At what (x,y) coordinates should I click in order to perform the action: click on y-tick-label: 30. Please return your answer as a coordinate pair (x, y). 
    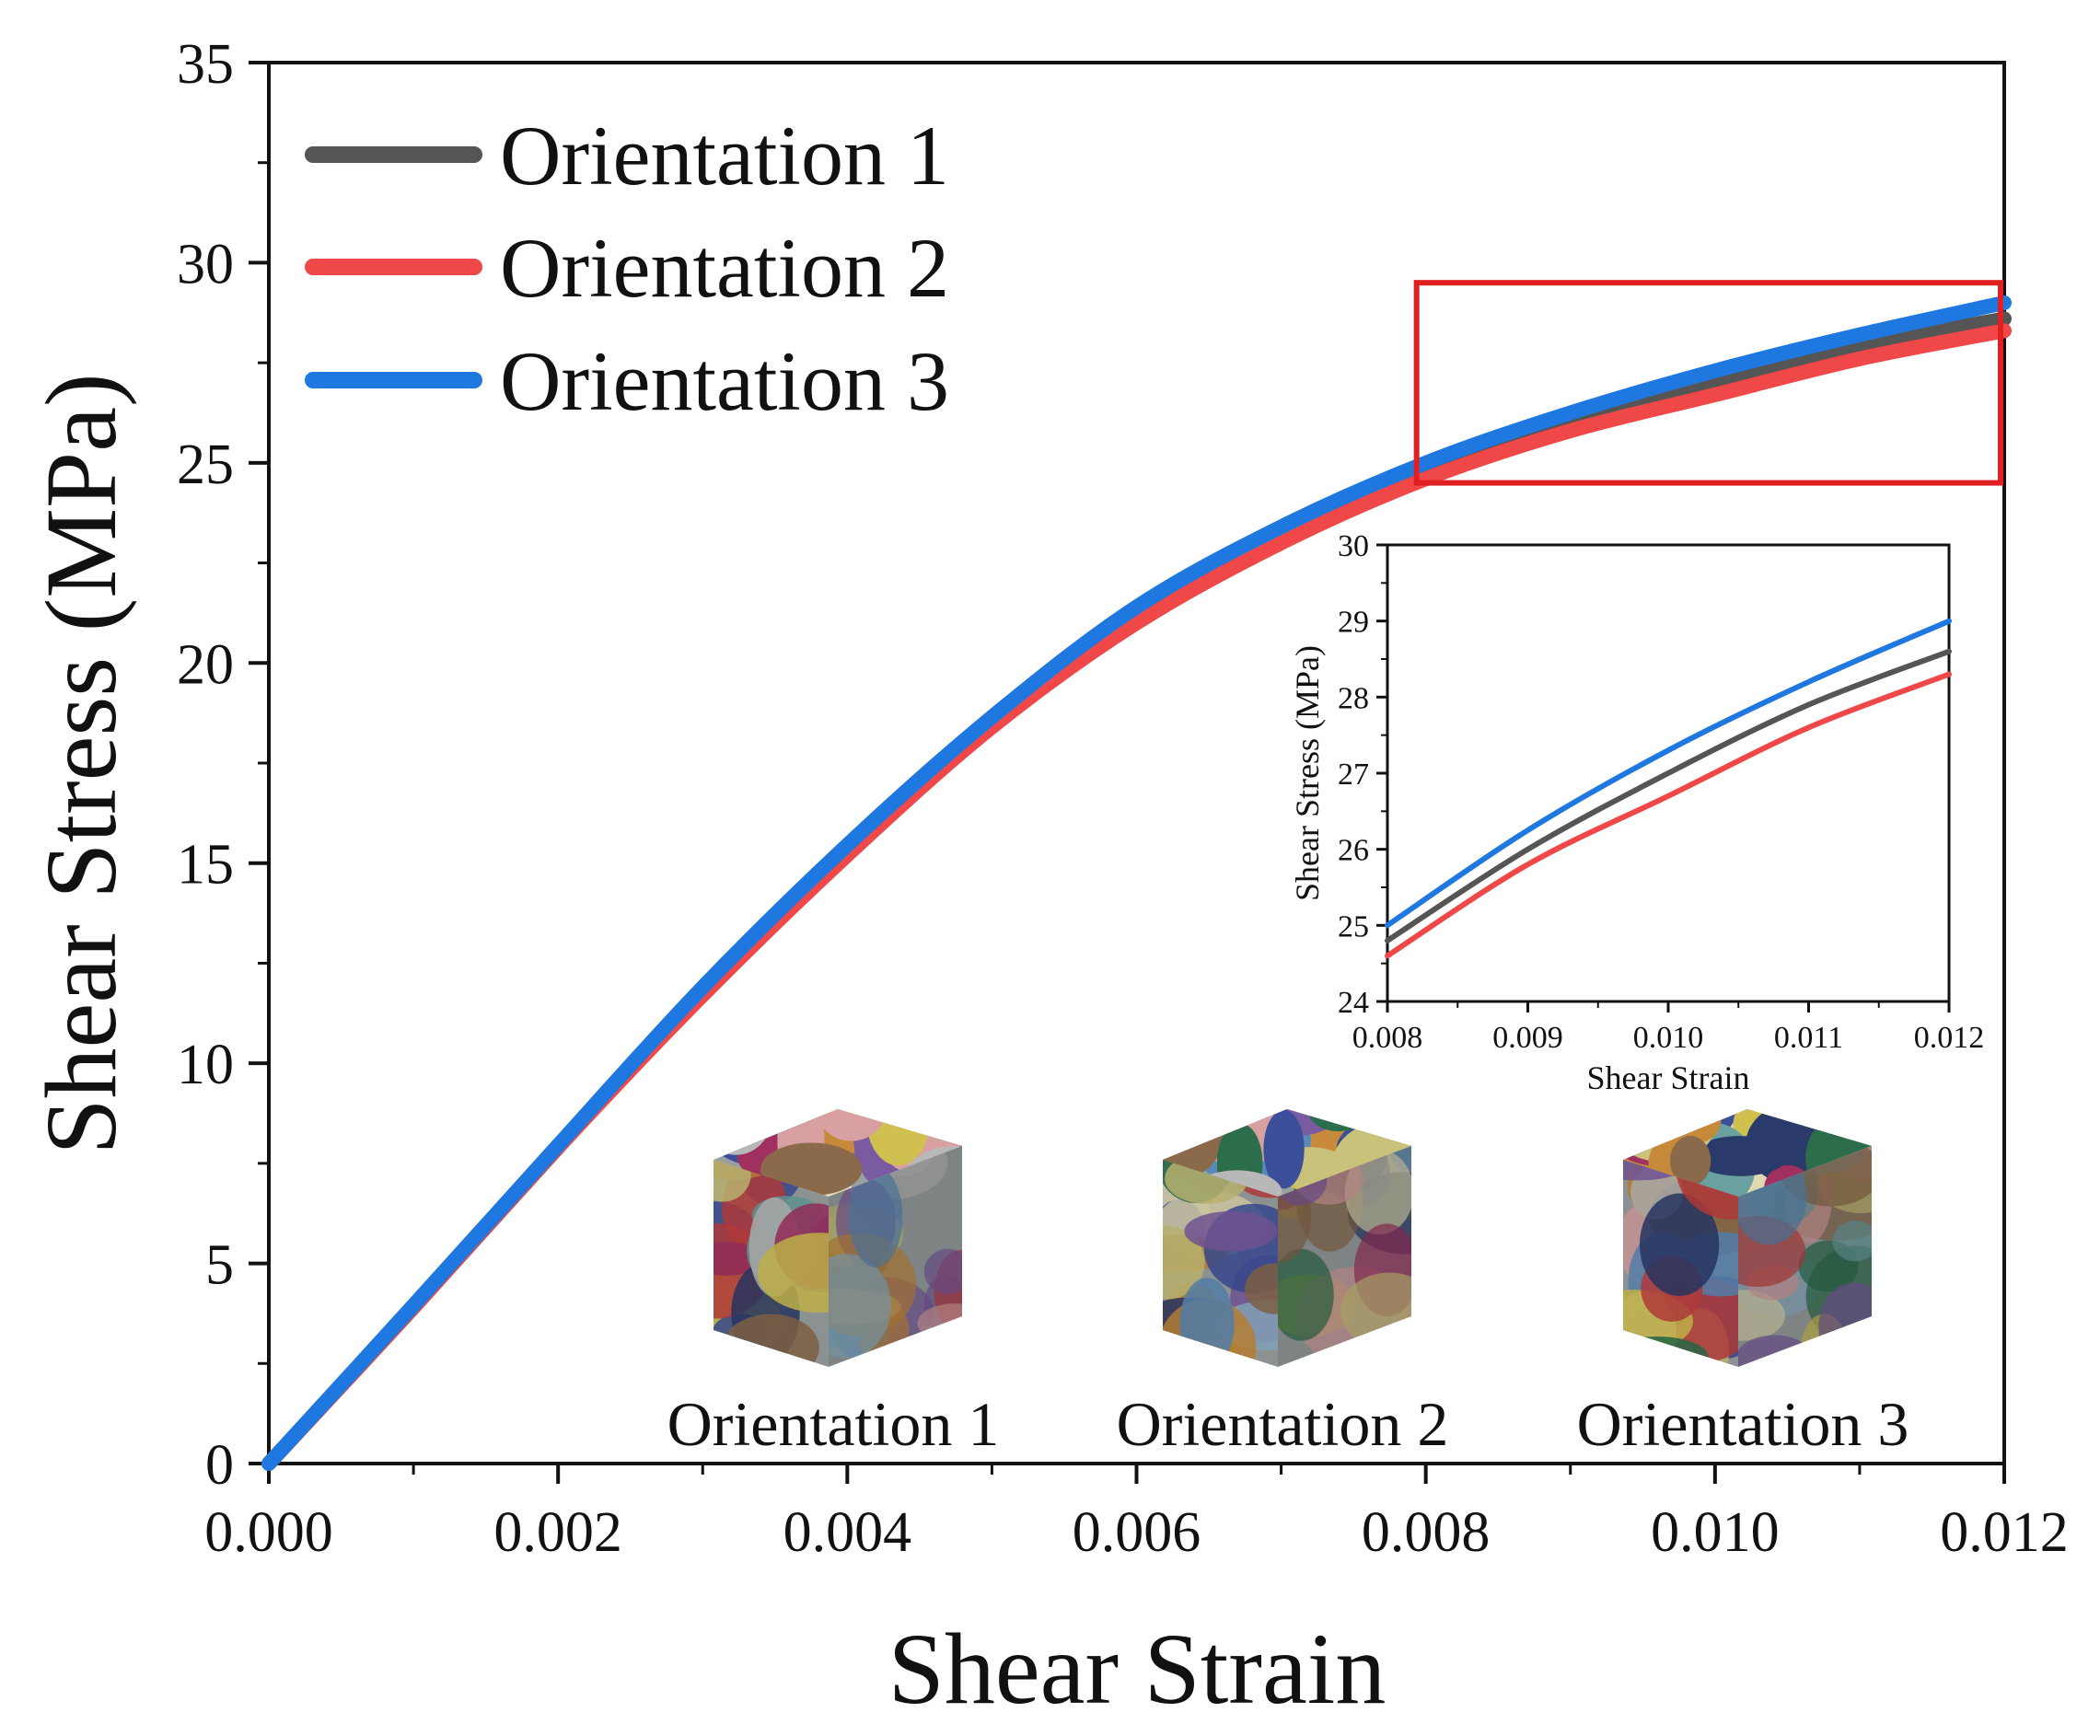
    Looking at the image, I should click on (205, 264).